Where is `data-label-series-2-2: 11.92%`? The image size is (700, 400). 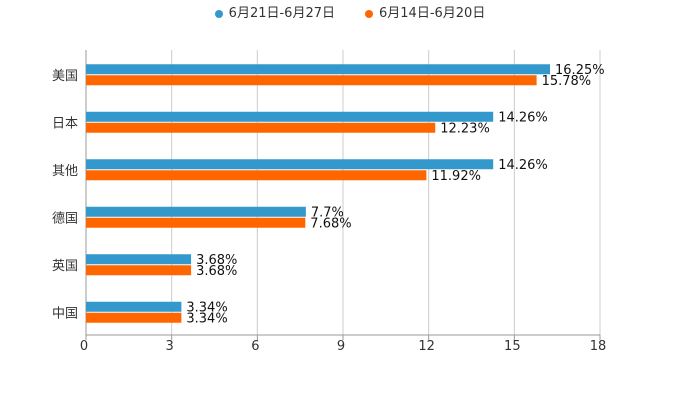 data-label-series-2-2: 11.92% is located at coordinates (456, 176).